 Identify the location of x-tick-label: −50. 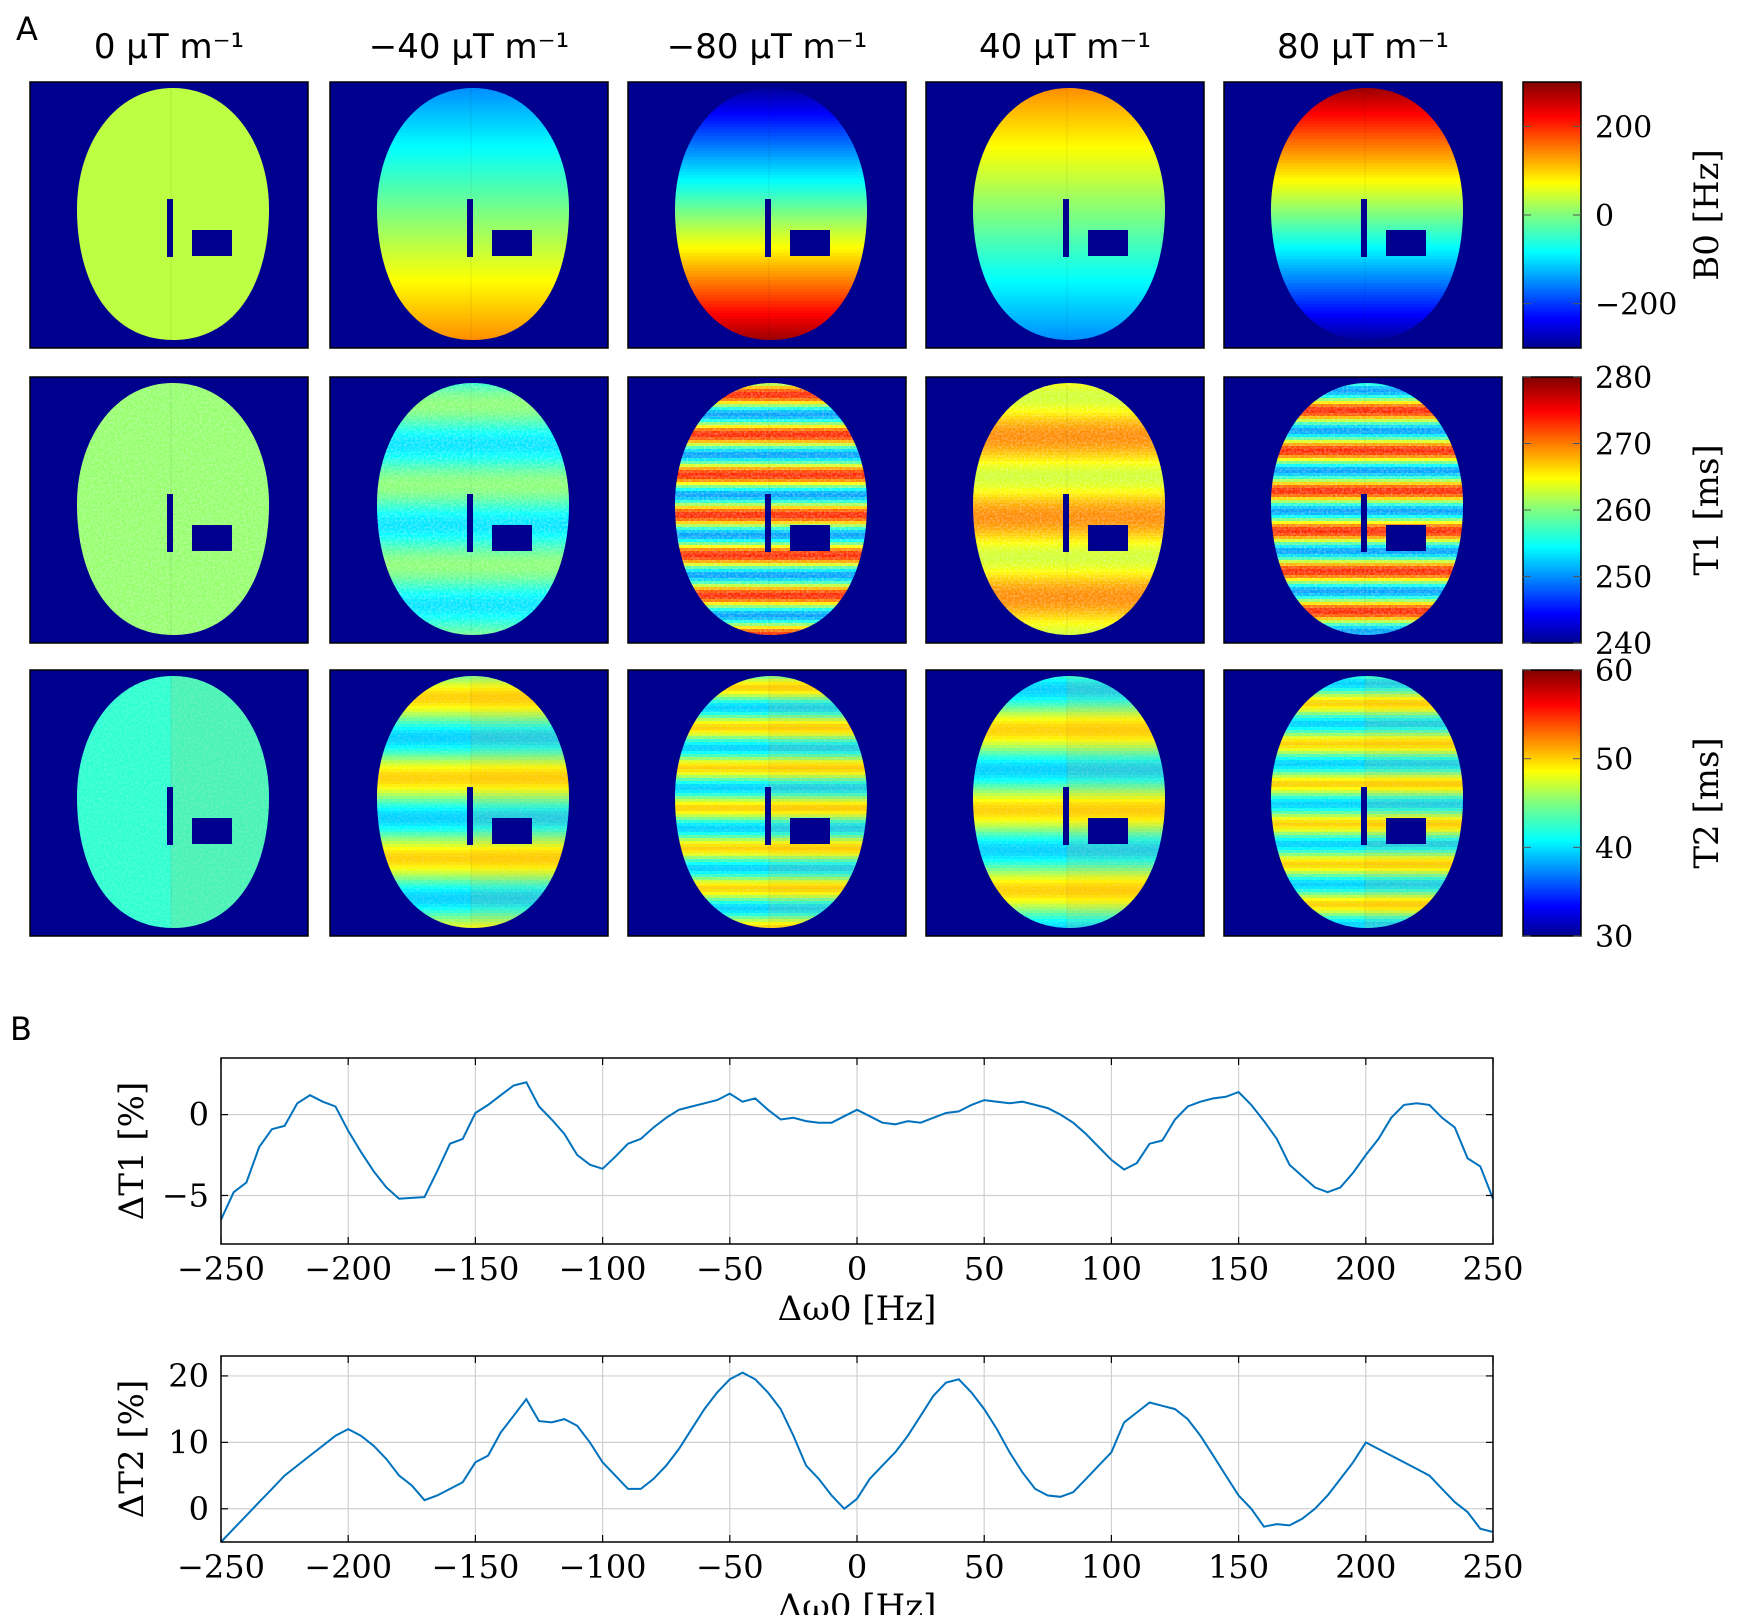
(730, 1567).